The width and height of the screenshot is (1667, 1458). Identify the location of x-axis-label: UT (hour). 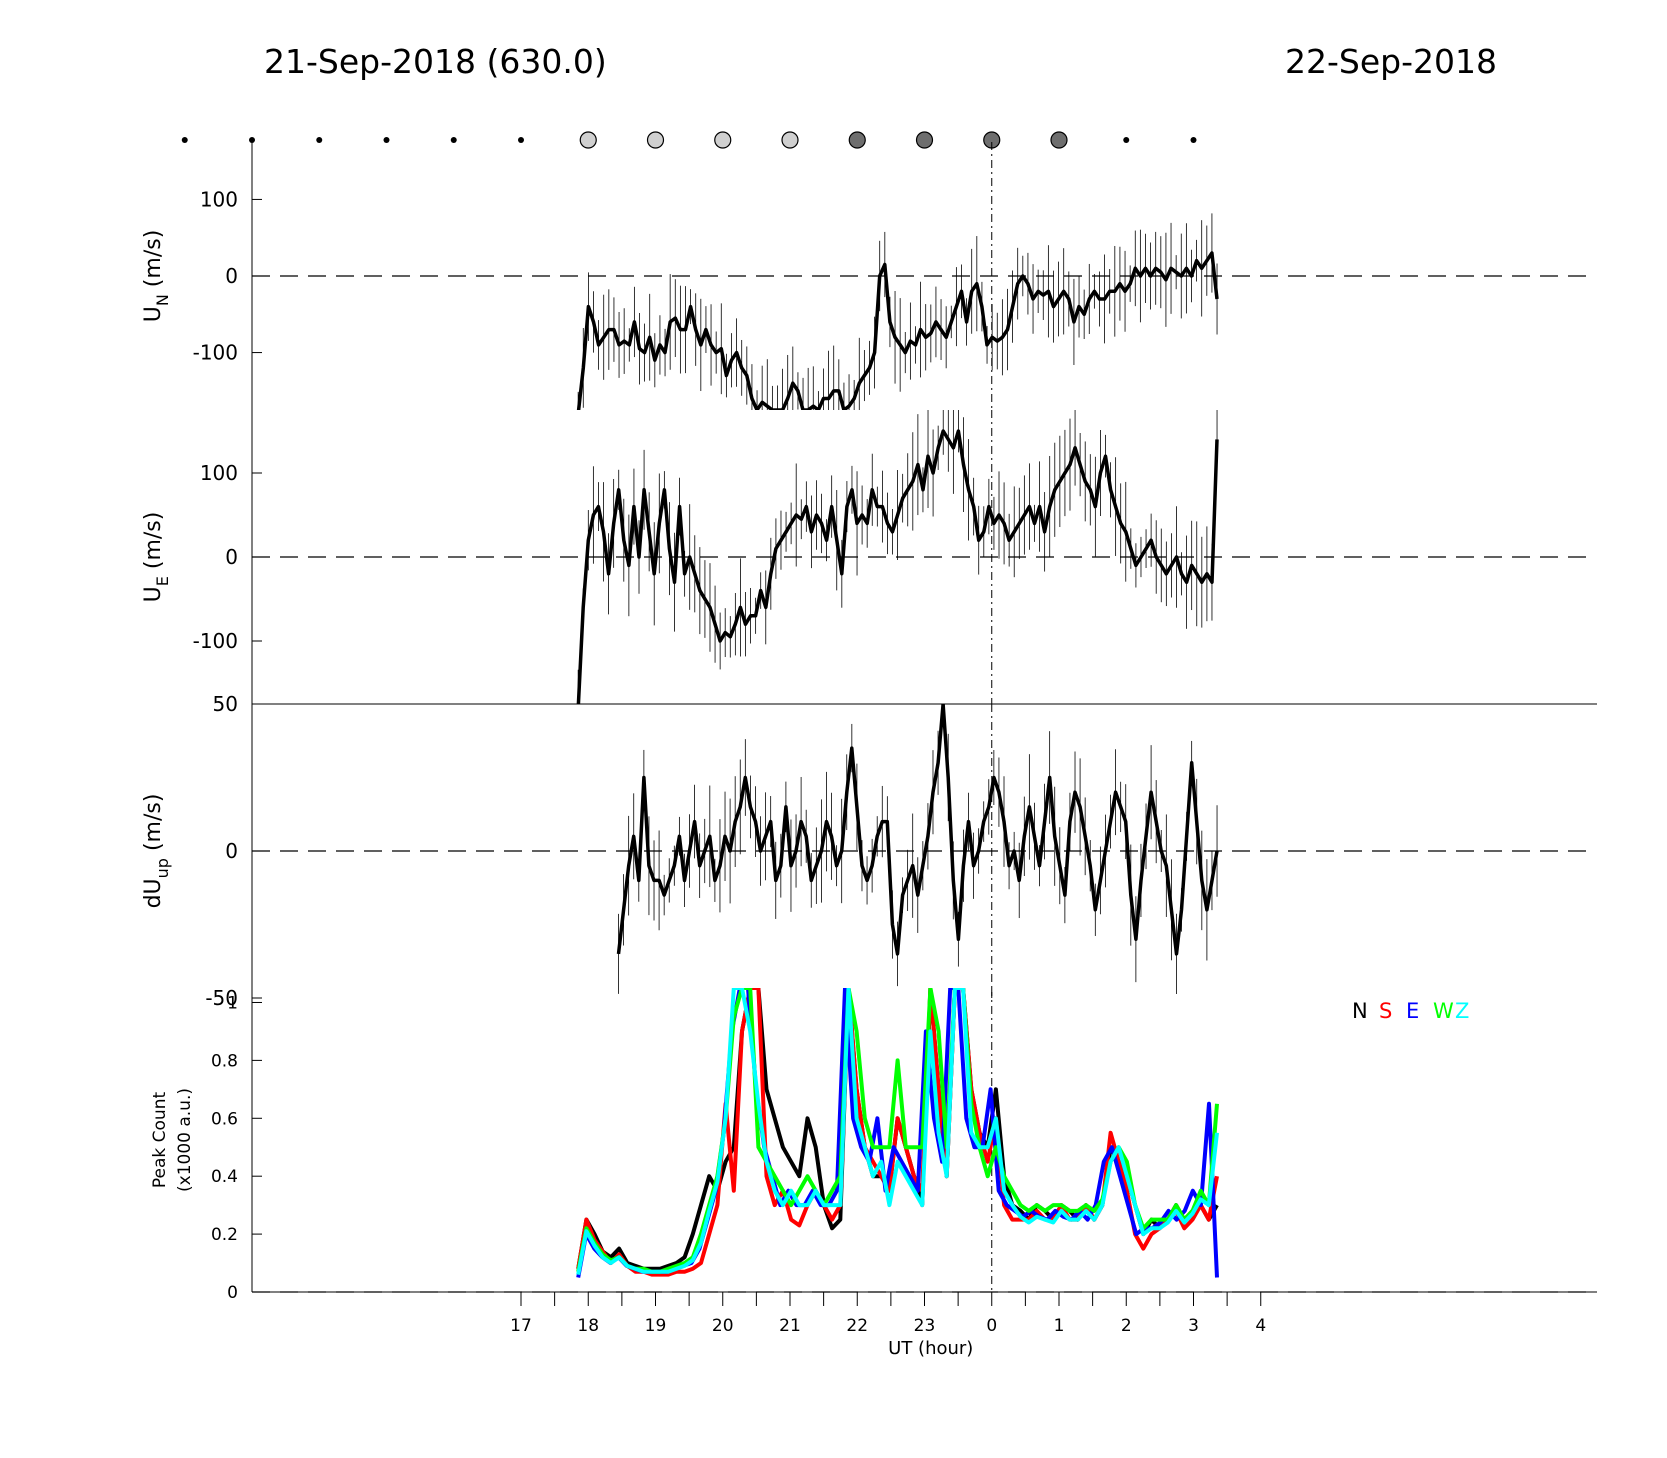
(930, 1348).